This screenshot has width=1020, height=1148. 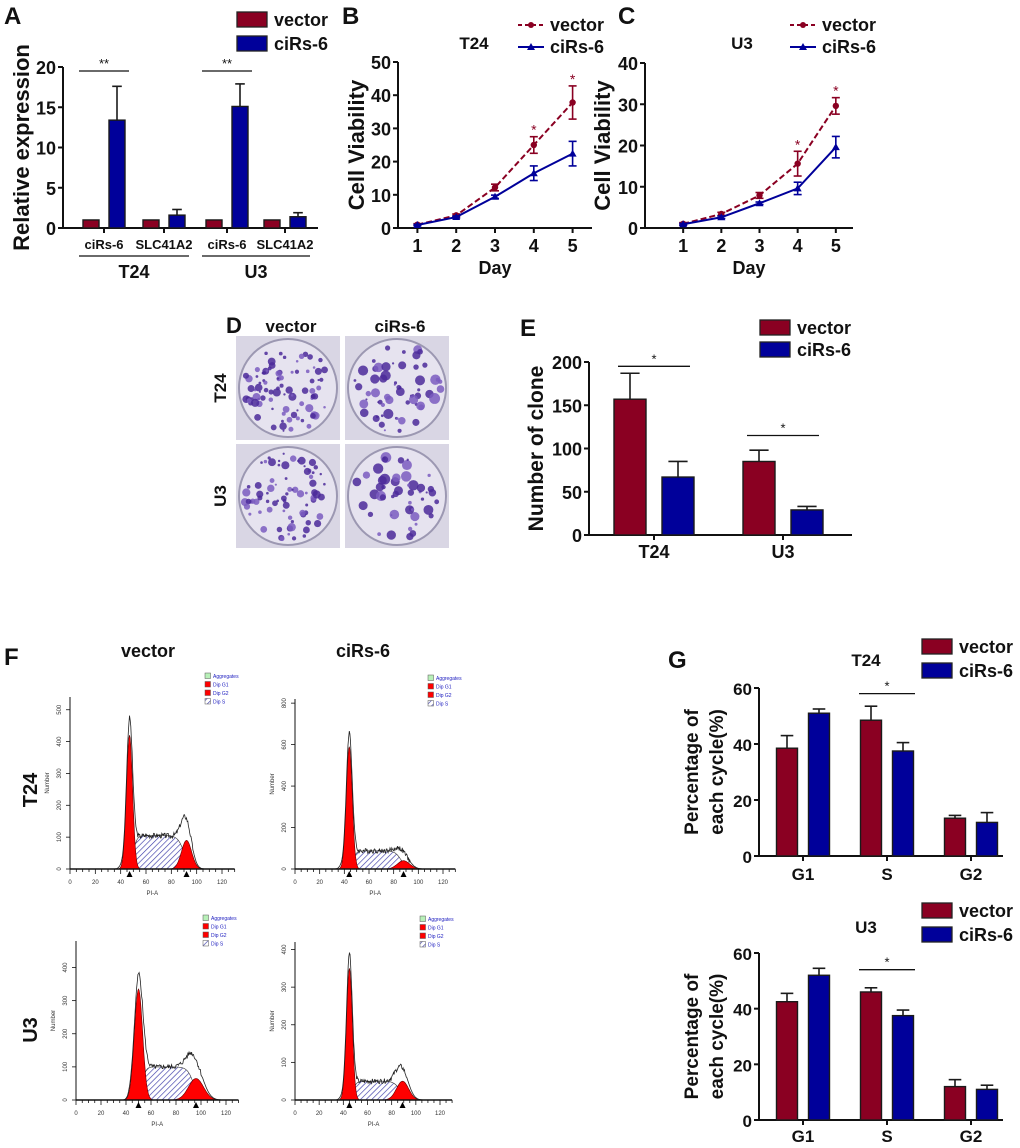 I want to click on colony-plate-T24-vector, so click(x=288, y=388).